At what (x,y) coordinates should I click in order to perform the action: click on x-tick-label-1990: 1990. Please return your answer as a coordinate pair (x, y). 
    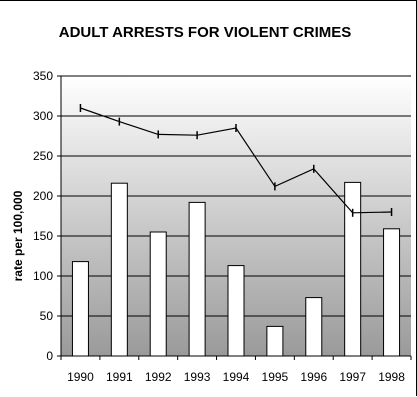
    Looking at the image, I should click on (80, 377).